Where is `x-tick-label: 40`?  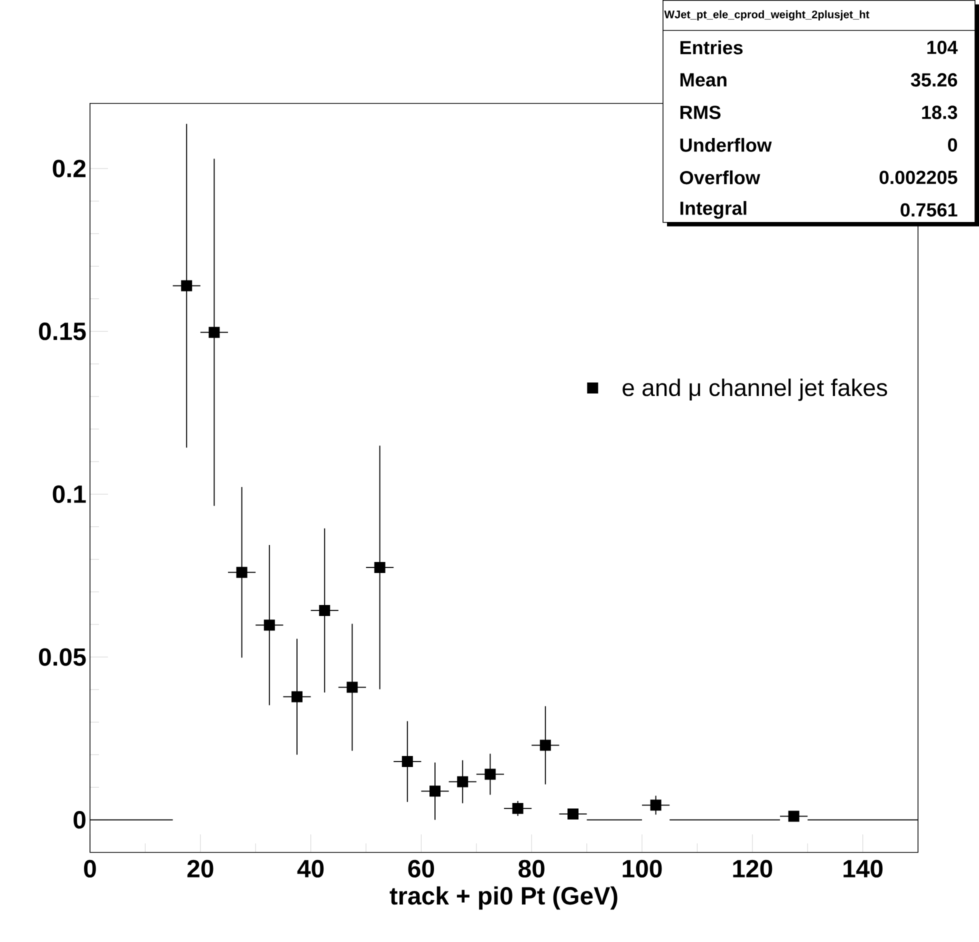 x-tick-label: 40 is located at coordinates (310, 869).